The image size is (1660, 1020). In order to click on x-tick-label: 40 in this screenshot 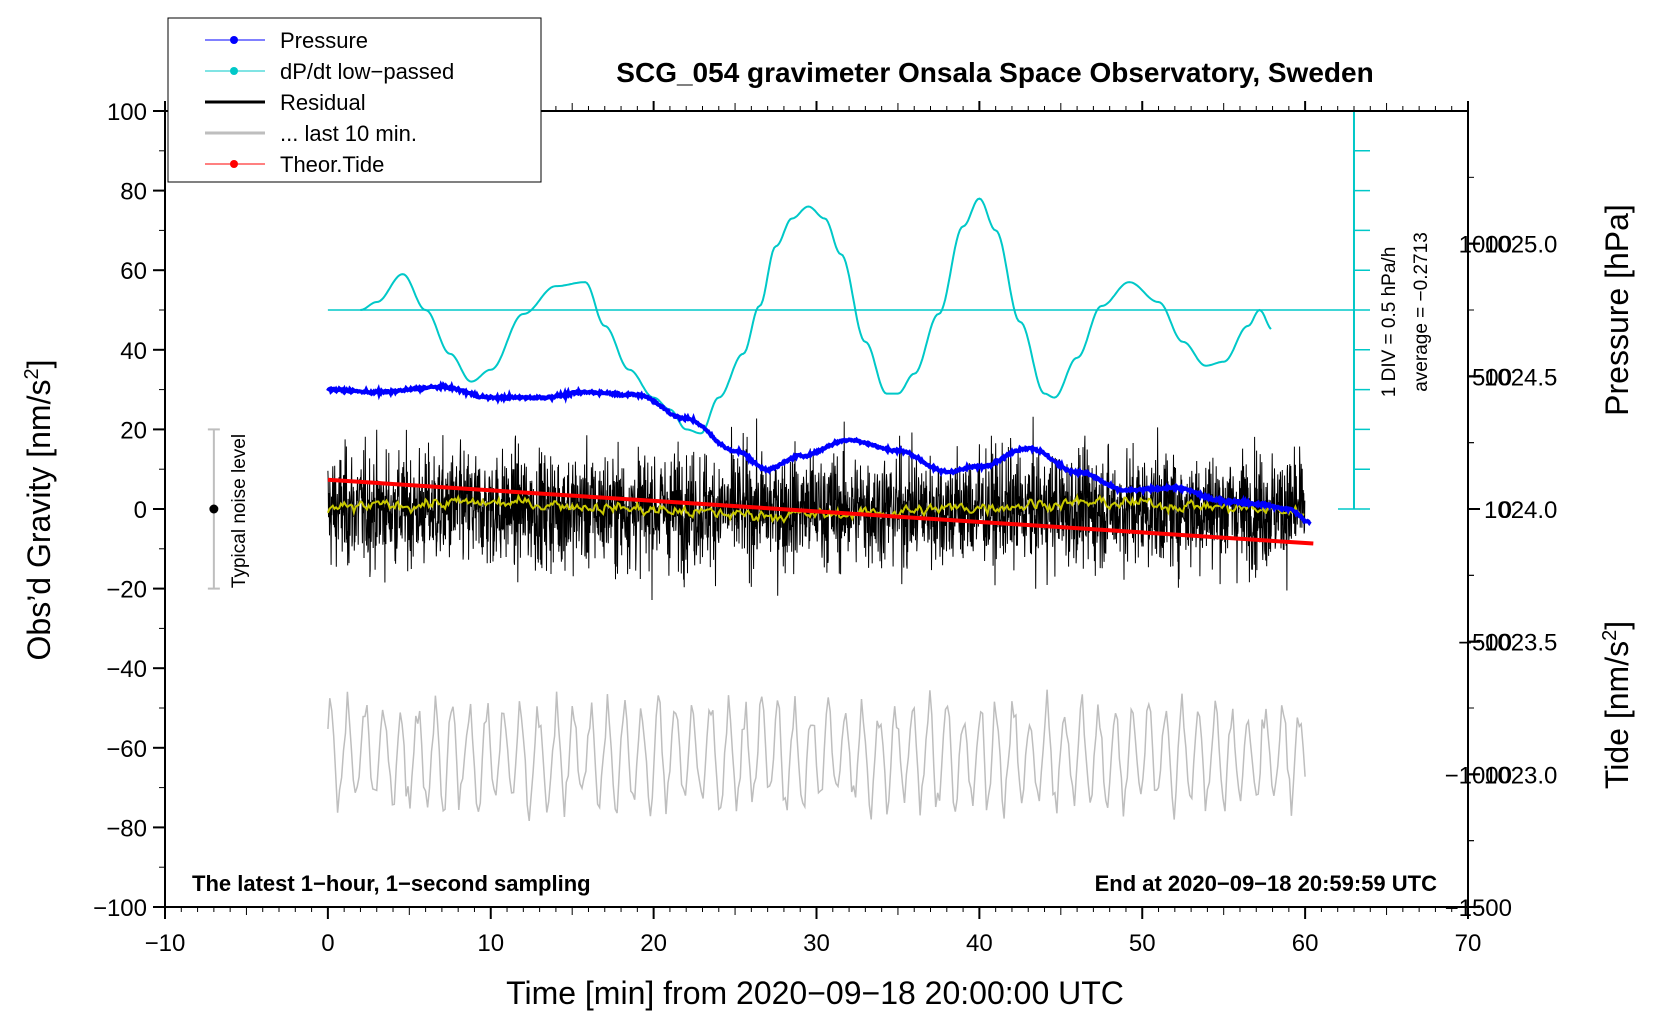, I will do `click(979, 943)`.